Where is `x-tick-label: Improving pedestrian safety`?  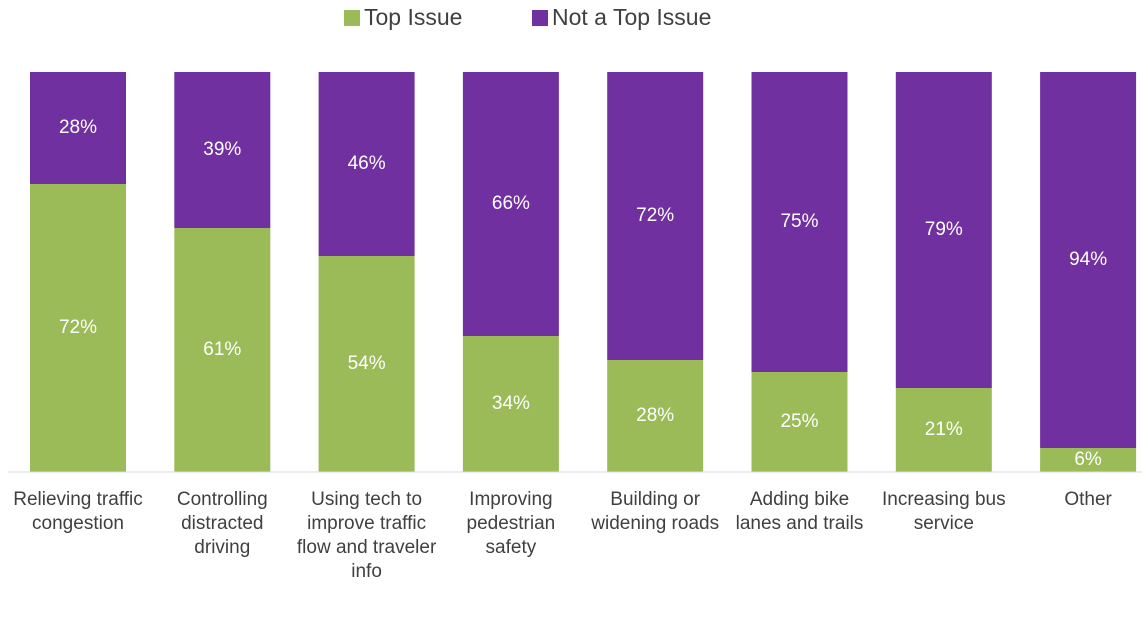
x-tick-label: Improving pedestrian safety is located at coordinates (511, 523).